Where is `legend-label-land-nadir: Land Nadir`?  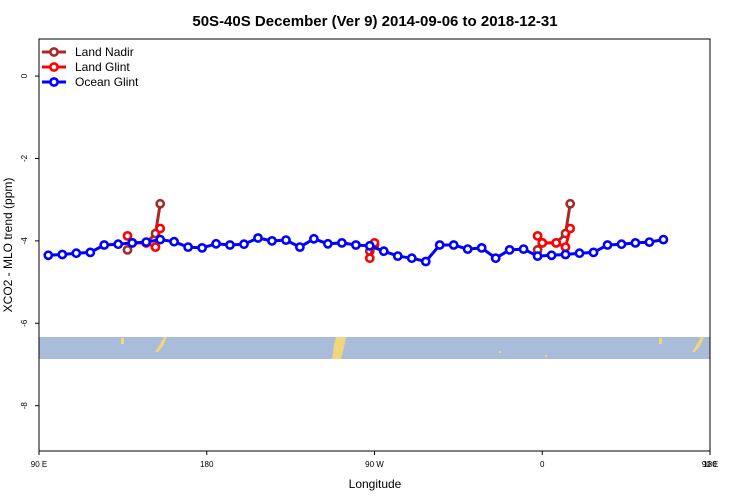 legend-label-land-nadir: Land Nadir is located at coordinates (104, 52).